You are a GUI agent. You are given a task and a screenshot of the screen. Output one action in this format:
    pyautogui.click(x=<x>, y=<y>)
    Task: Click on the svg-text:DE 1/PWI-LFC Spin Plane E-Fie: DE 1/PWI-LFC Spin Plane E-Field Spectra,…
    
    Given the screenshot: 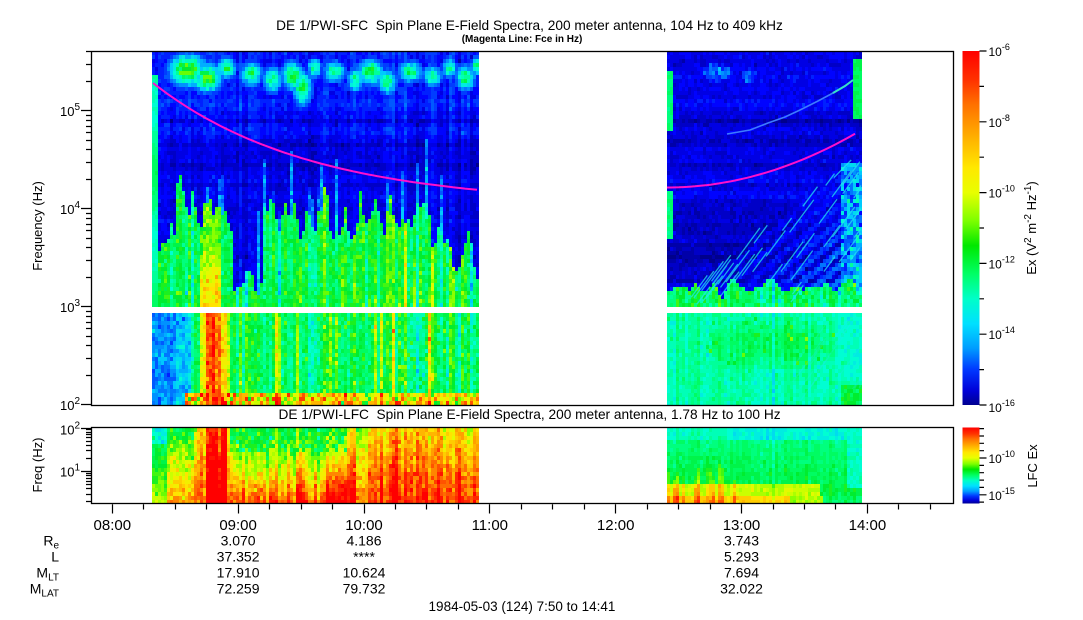 What is the action you would take?
    pyautogui.click(x=529, y=414)
    